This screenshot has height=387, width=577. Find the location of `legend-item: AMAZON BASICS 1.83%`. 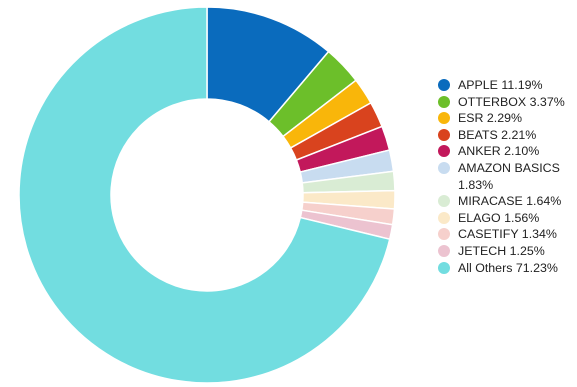

legend-item: AMAZON BASICS 1.83% is located at coordinates (507, 176).